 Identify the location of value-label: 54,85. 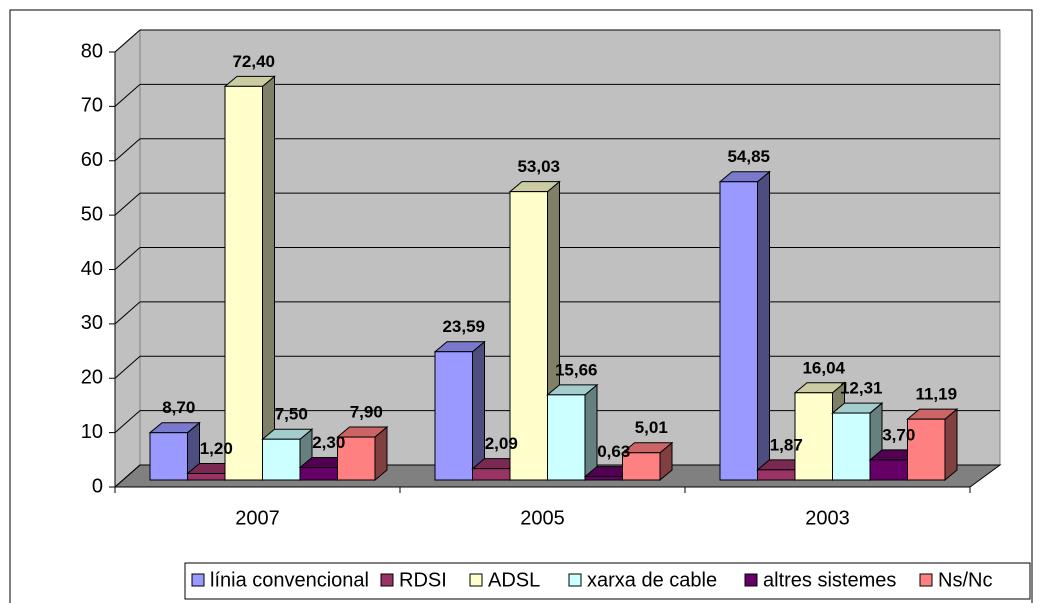
(748, 156).